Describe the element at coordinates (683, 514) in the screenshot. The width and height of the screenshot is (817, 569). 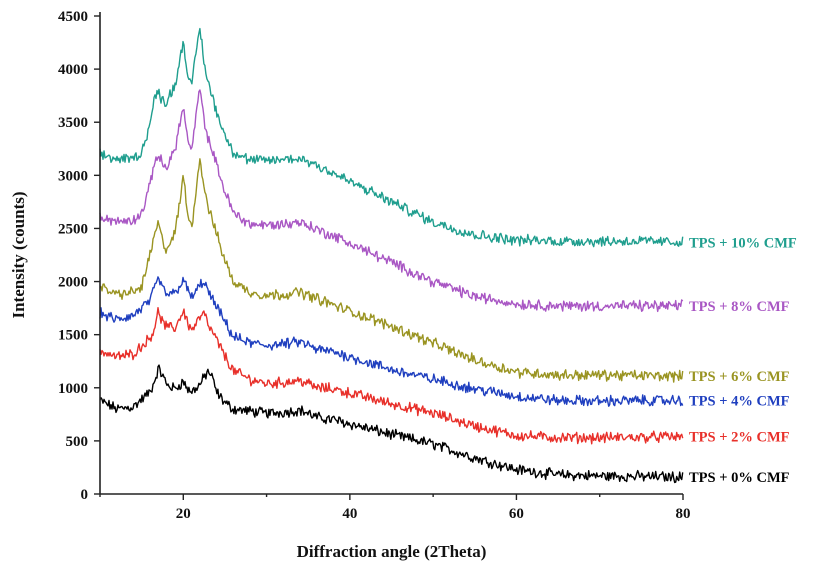
I see `x-tick-label: 80` at that location.